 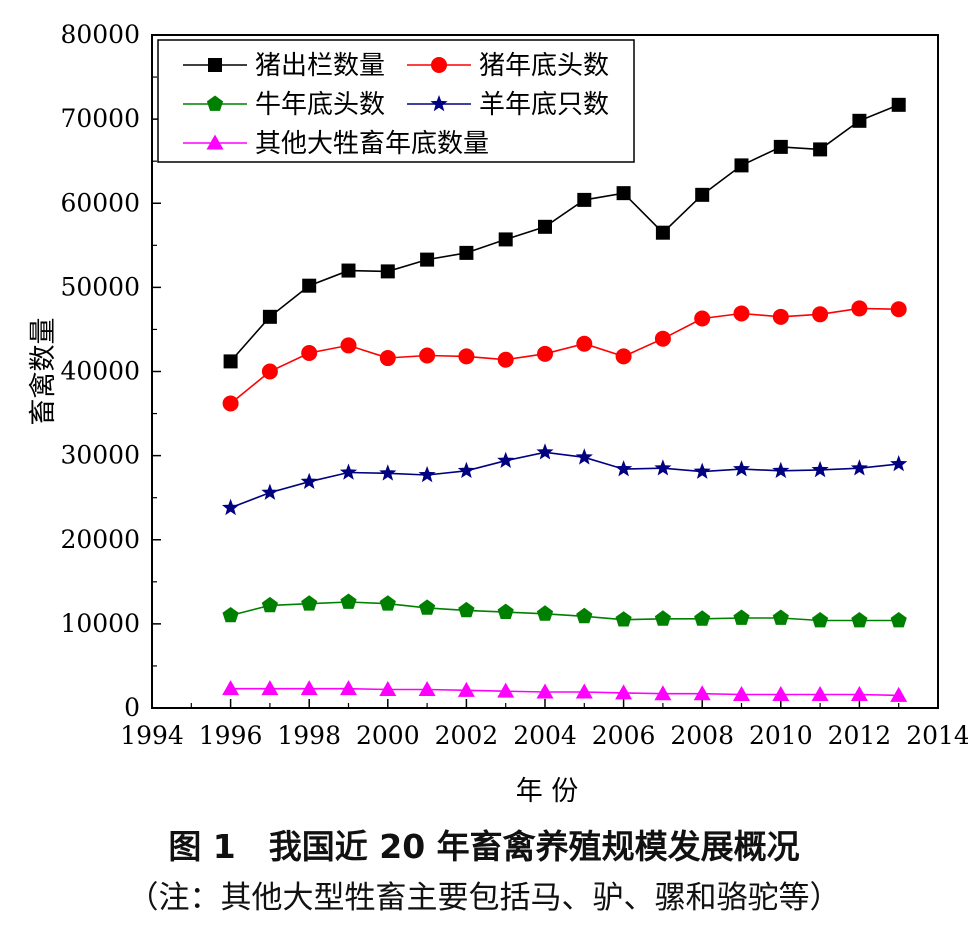 What do you see at coordinates (372, 144) in the screenshot?
I see `legend-label: 其他大牲畜年底数量` at bounding box center [372, 144].